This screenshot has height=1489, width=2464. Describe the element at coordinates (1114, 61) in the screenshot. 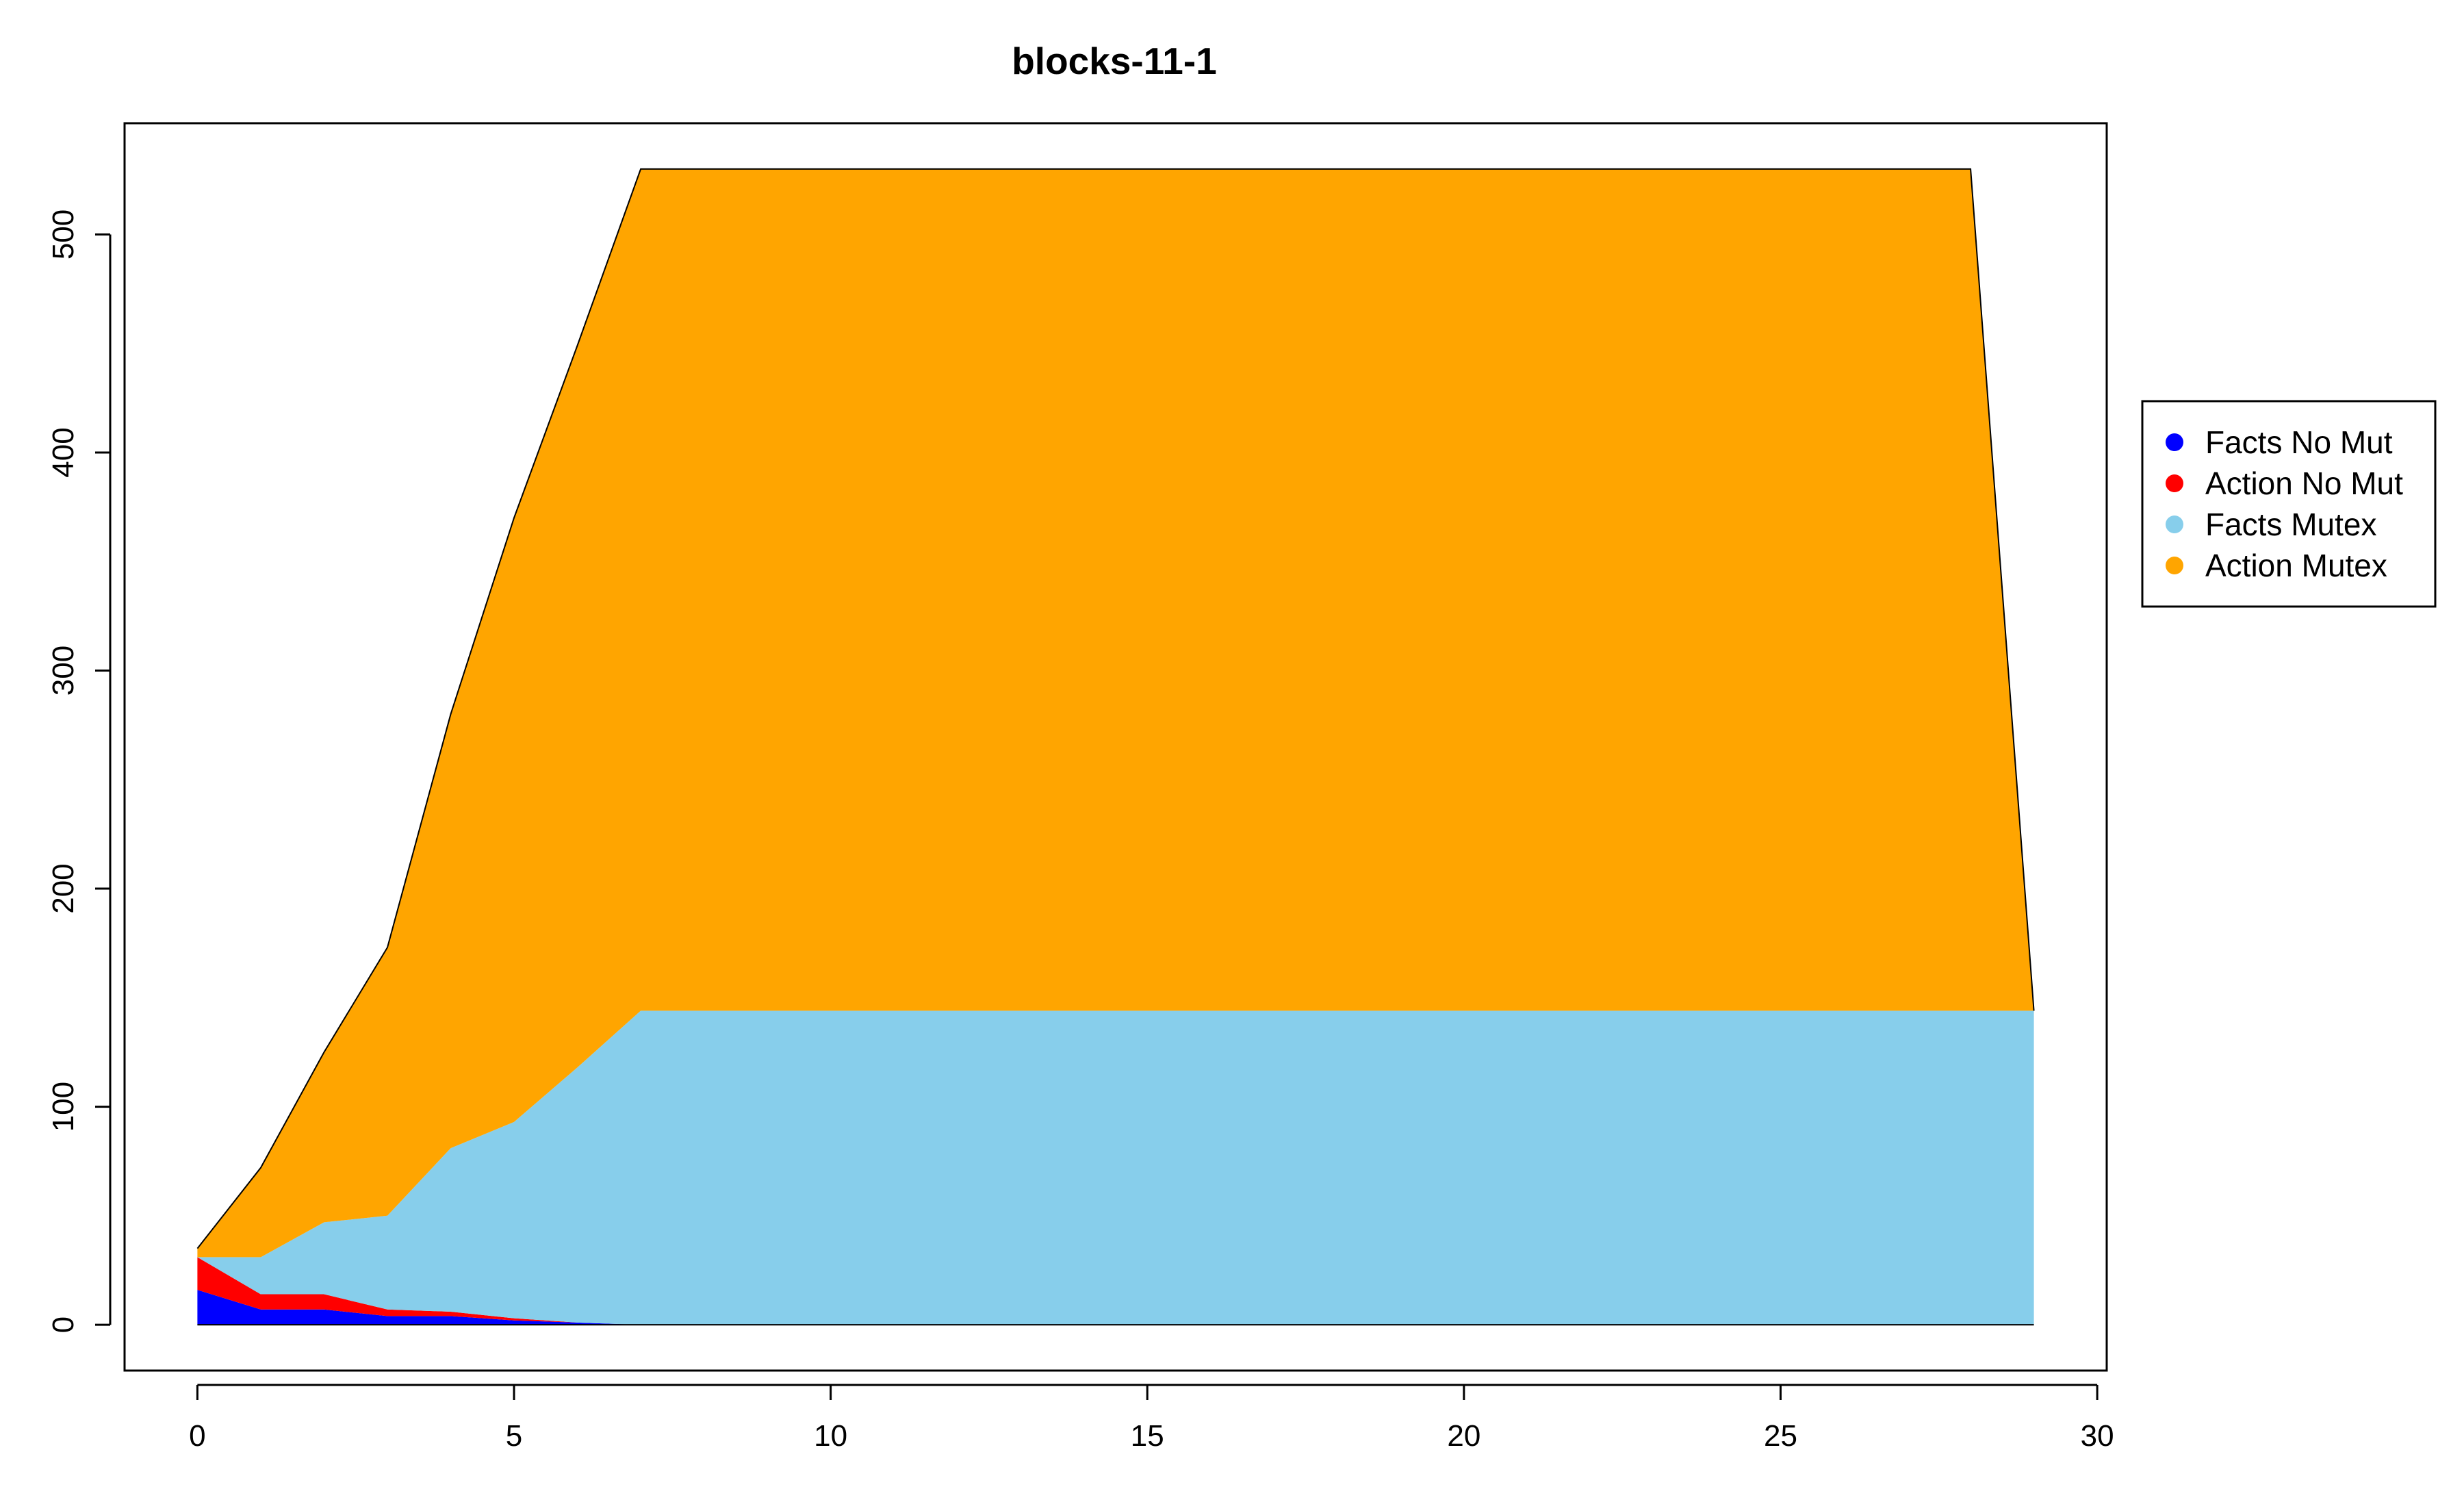

I see `chart-title: blocks-11-1` at that location.